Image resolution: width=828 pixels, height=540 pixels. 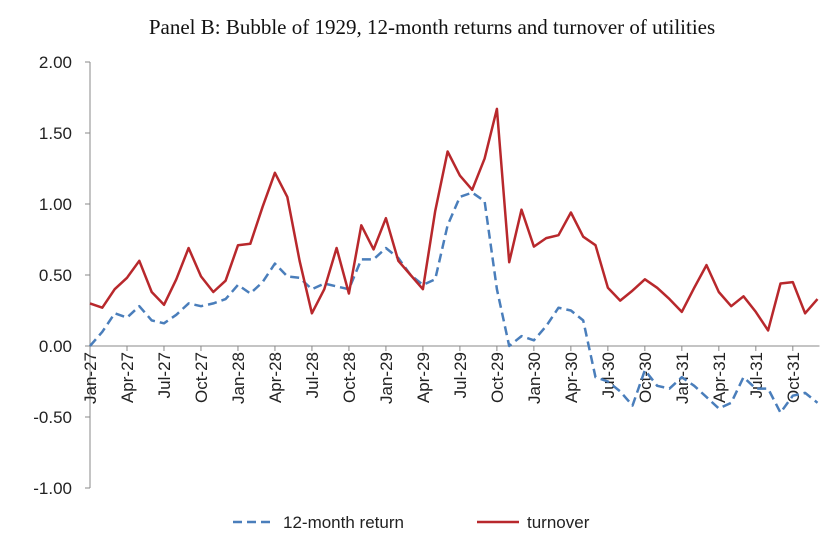 What do you see at coordinates (238, 378) in the screenshot?
I see `x-tick-label: Jan-28` at bounding box center [238, 378].